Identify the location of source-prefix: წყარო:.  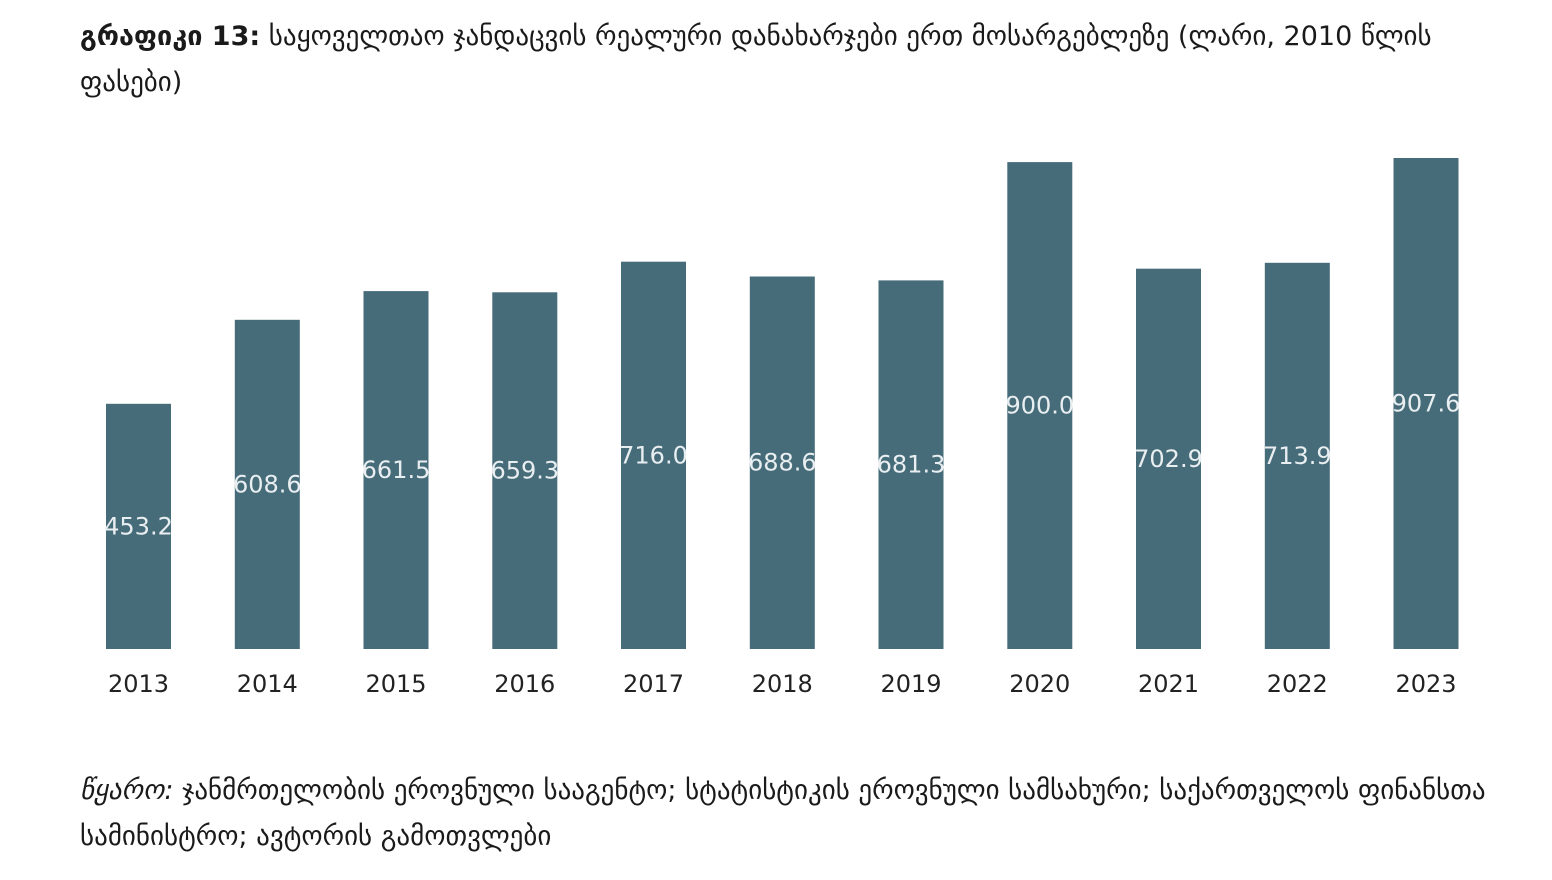
(127, 790).